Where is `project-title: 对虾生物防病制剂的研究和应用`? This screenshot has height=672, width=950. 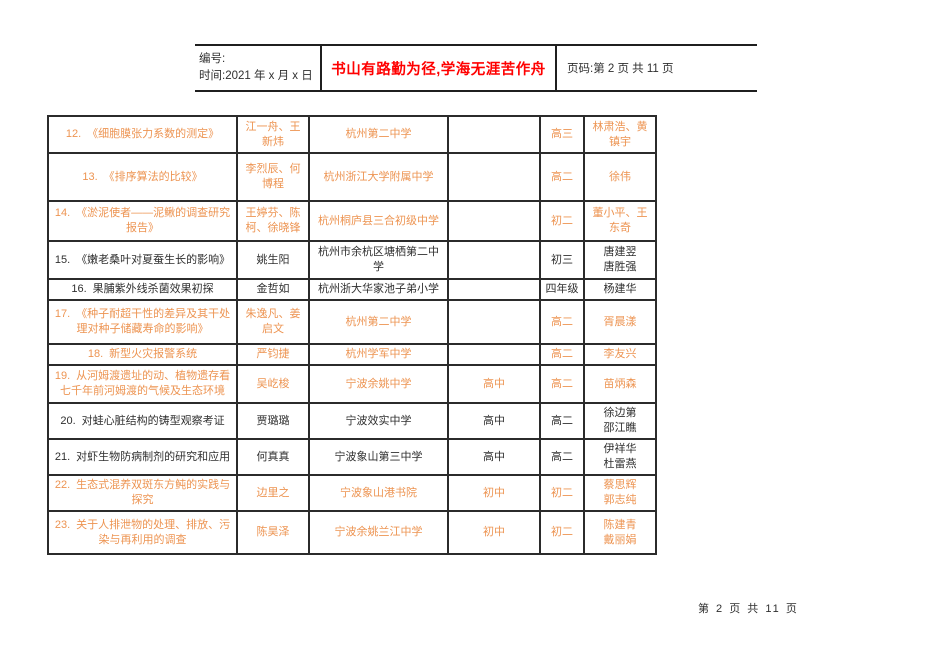 project-title: 对虾生物防病制剂的研究和应用 is located at coordinates (153, 456).